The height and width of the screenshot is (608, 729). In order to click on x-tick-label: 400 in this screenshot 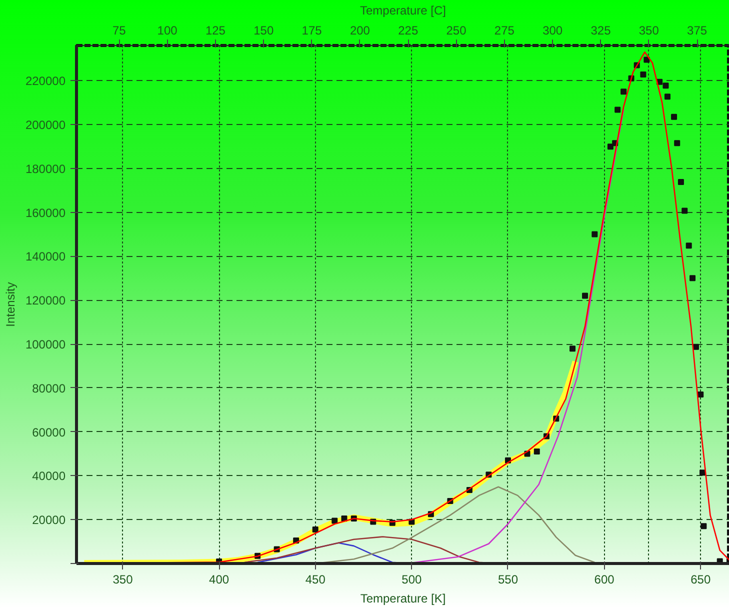, I will do `click(219, 579)`.